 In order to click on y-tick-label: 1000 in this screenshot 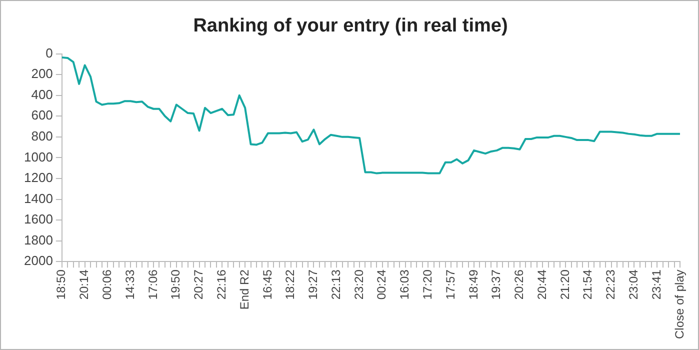, I will do `click(38, 156)`.